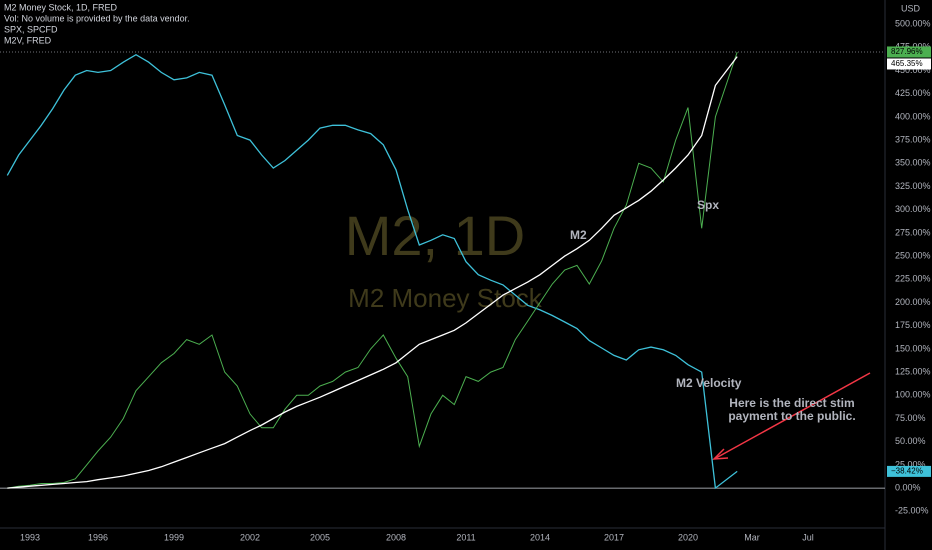 This screenshot has width=932, height=550. I want to click on y-tick-label: 75.00%, so click(910, 418).